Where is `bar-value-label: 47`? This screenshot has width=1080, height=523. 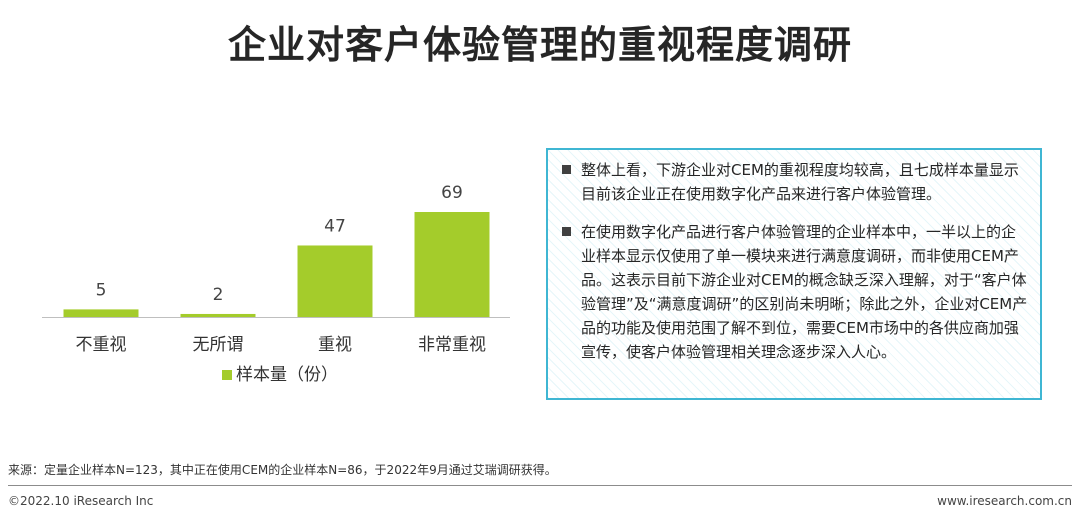
bar-value-label: 47 is located at coordinates (335, 226).